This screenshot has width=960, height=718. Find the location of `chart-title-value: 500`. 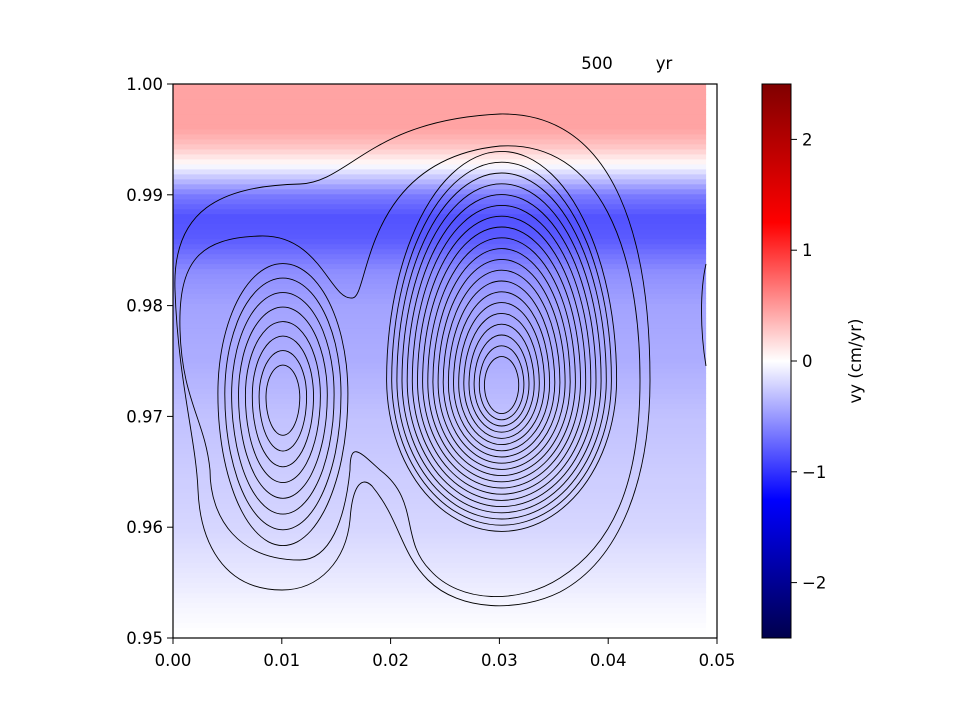

chart-title-value: 500 is located at coordinates (597, 63).